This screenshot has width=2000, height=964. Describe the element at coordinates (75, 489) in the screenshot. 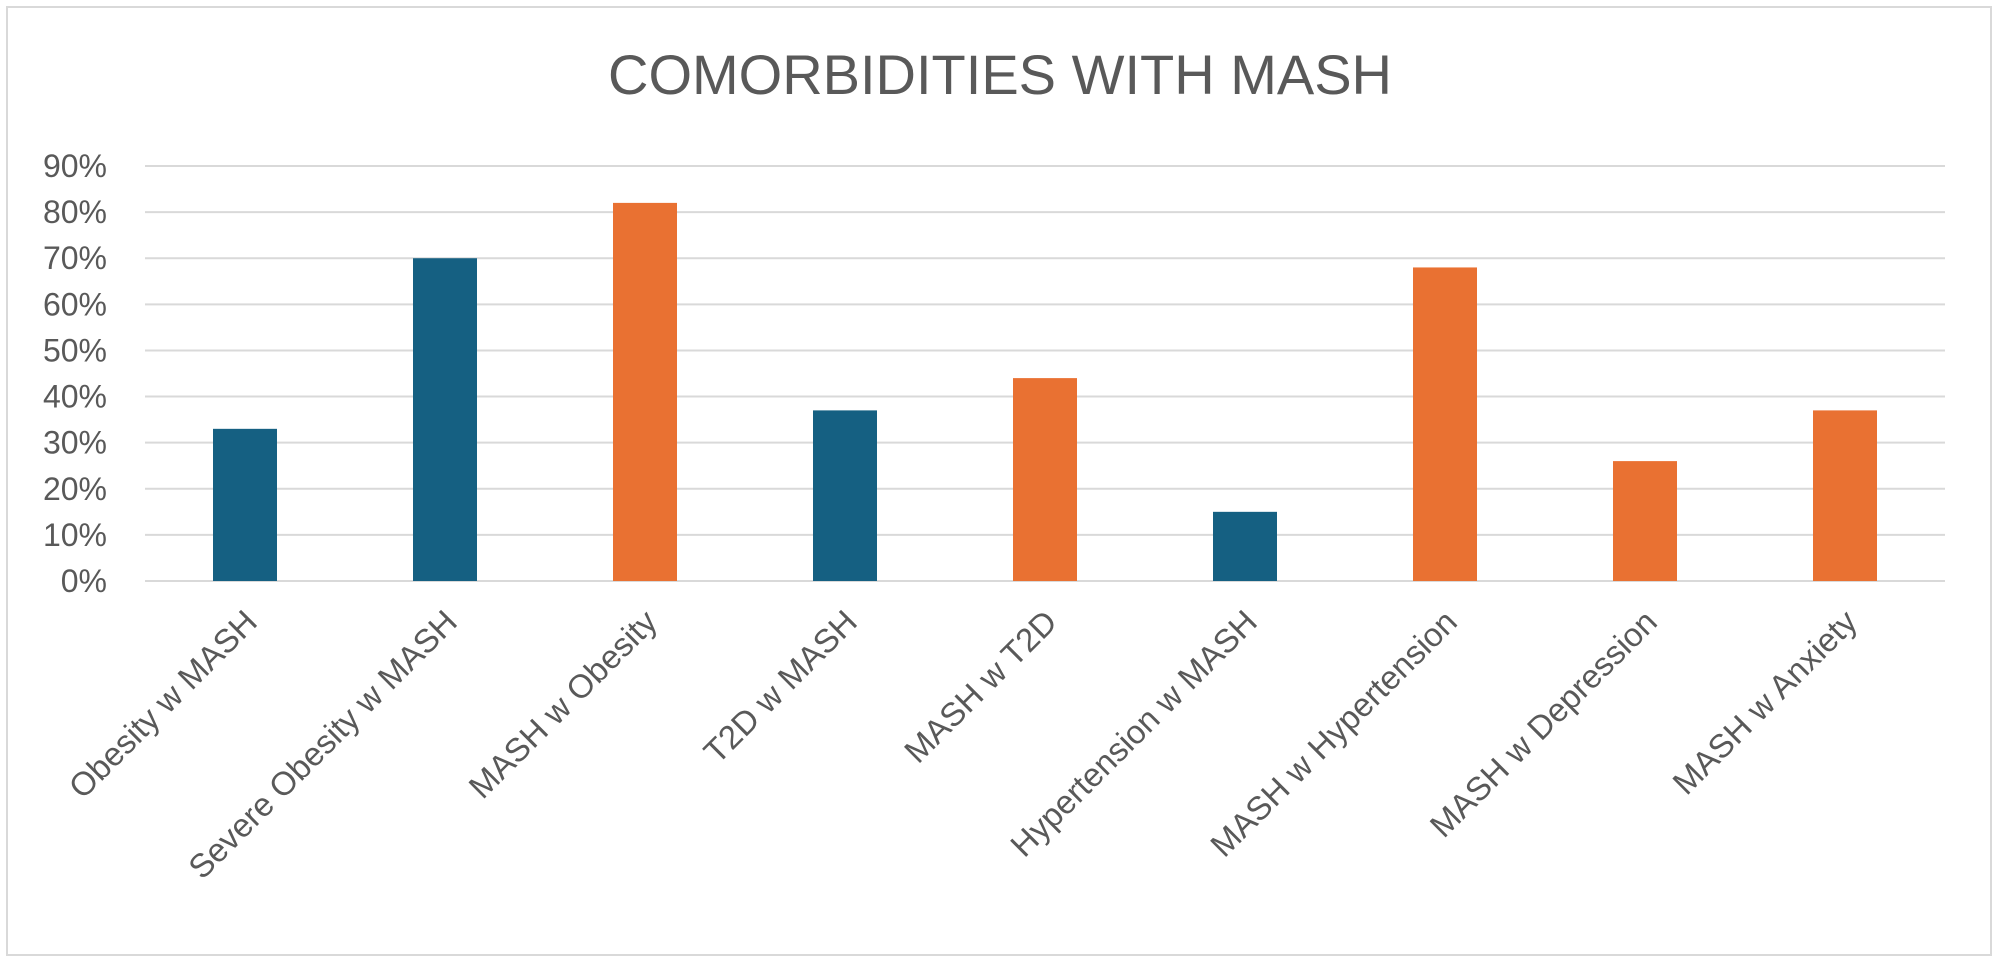

I see `y-tick-label: 20%` at that location.